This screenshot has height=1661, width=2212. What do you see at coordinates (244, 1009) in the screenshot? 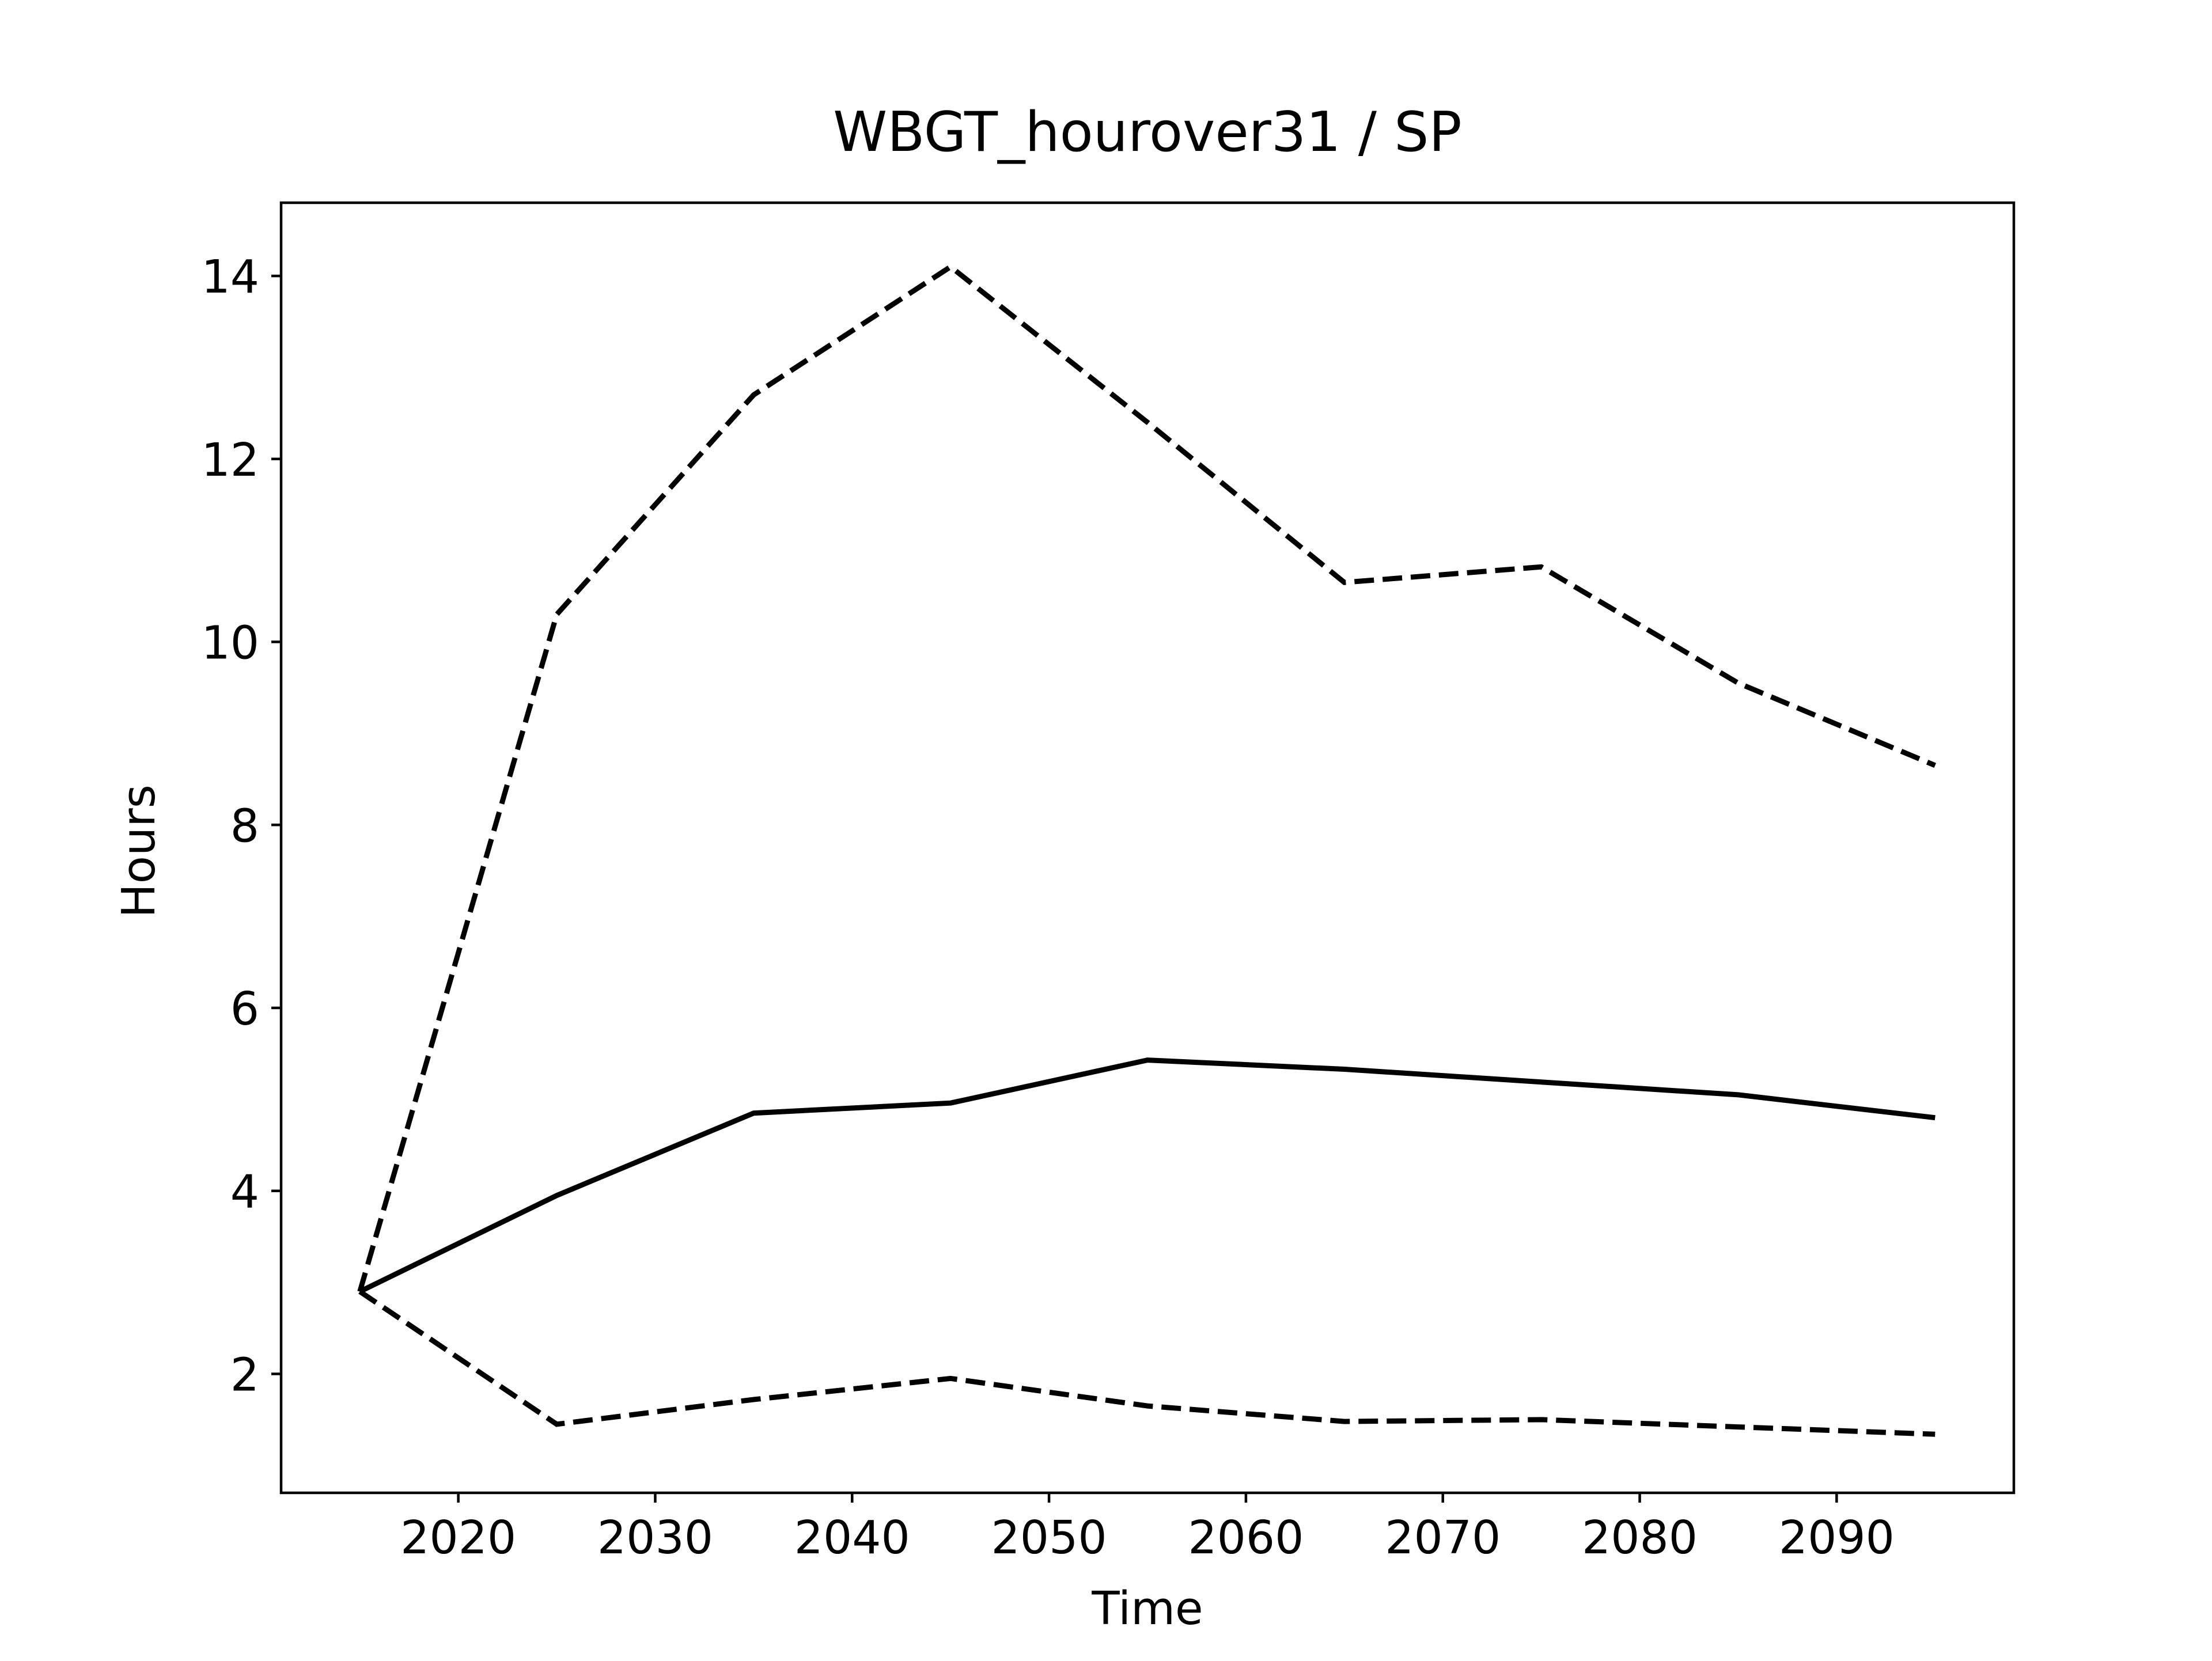
I see `y-tick-label: 6` at bounding box center [244, 1009].